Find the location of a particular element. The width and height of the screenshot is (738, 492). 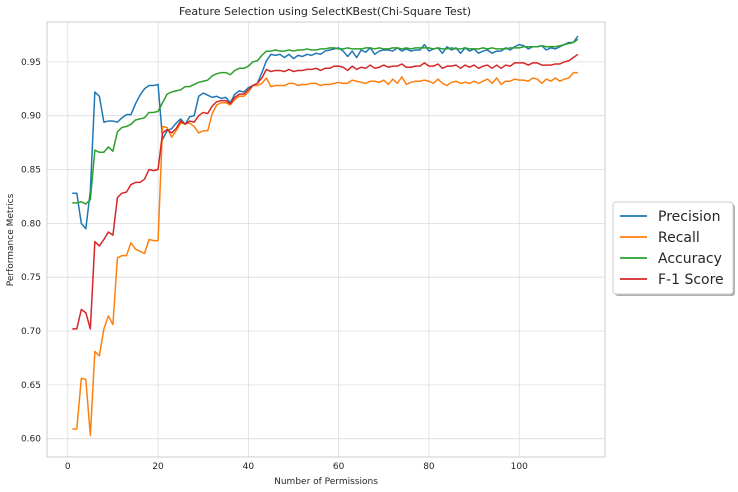

legend-label-precision: Precision is located at coordinates (689, 217).